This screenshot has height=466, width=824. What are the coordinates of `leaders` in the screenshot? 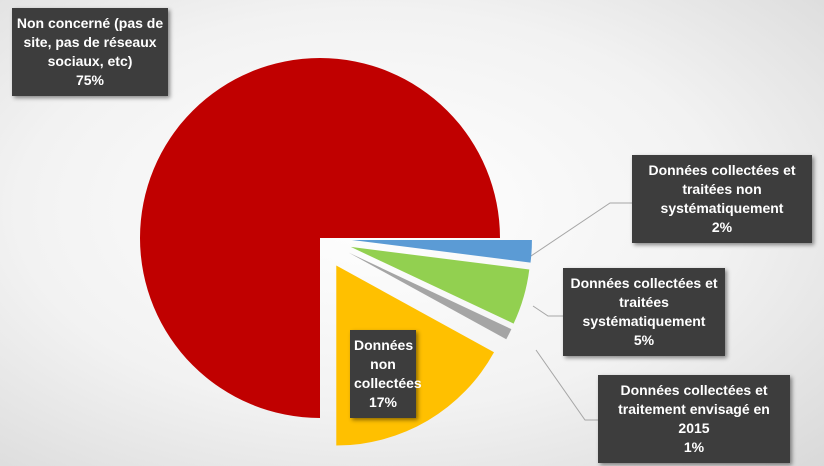 It's located at (579, 311).